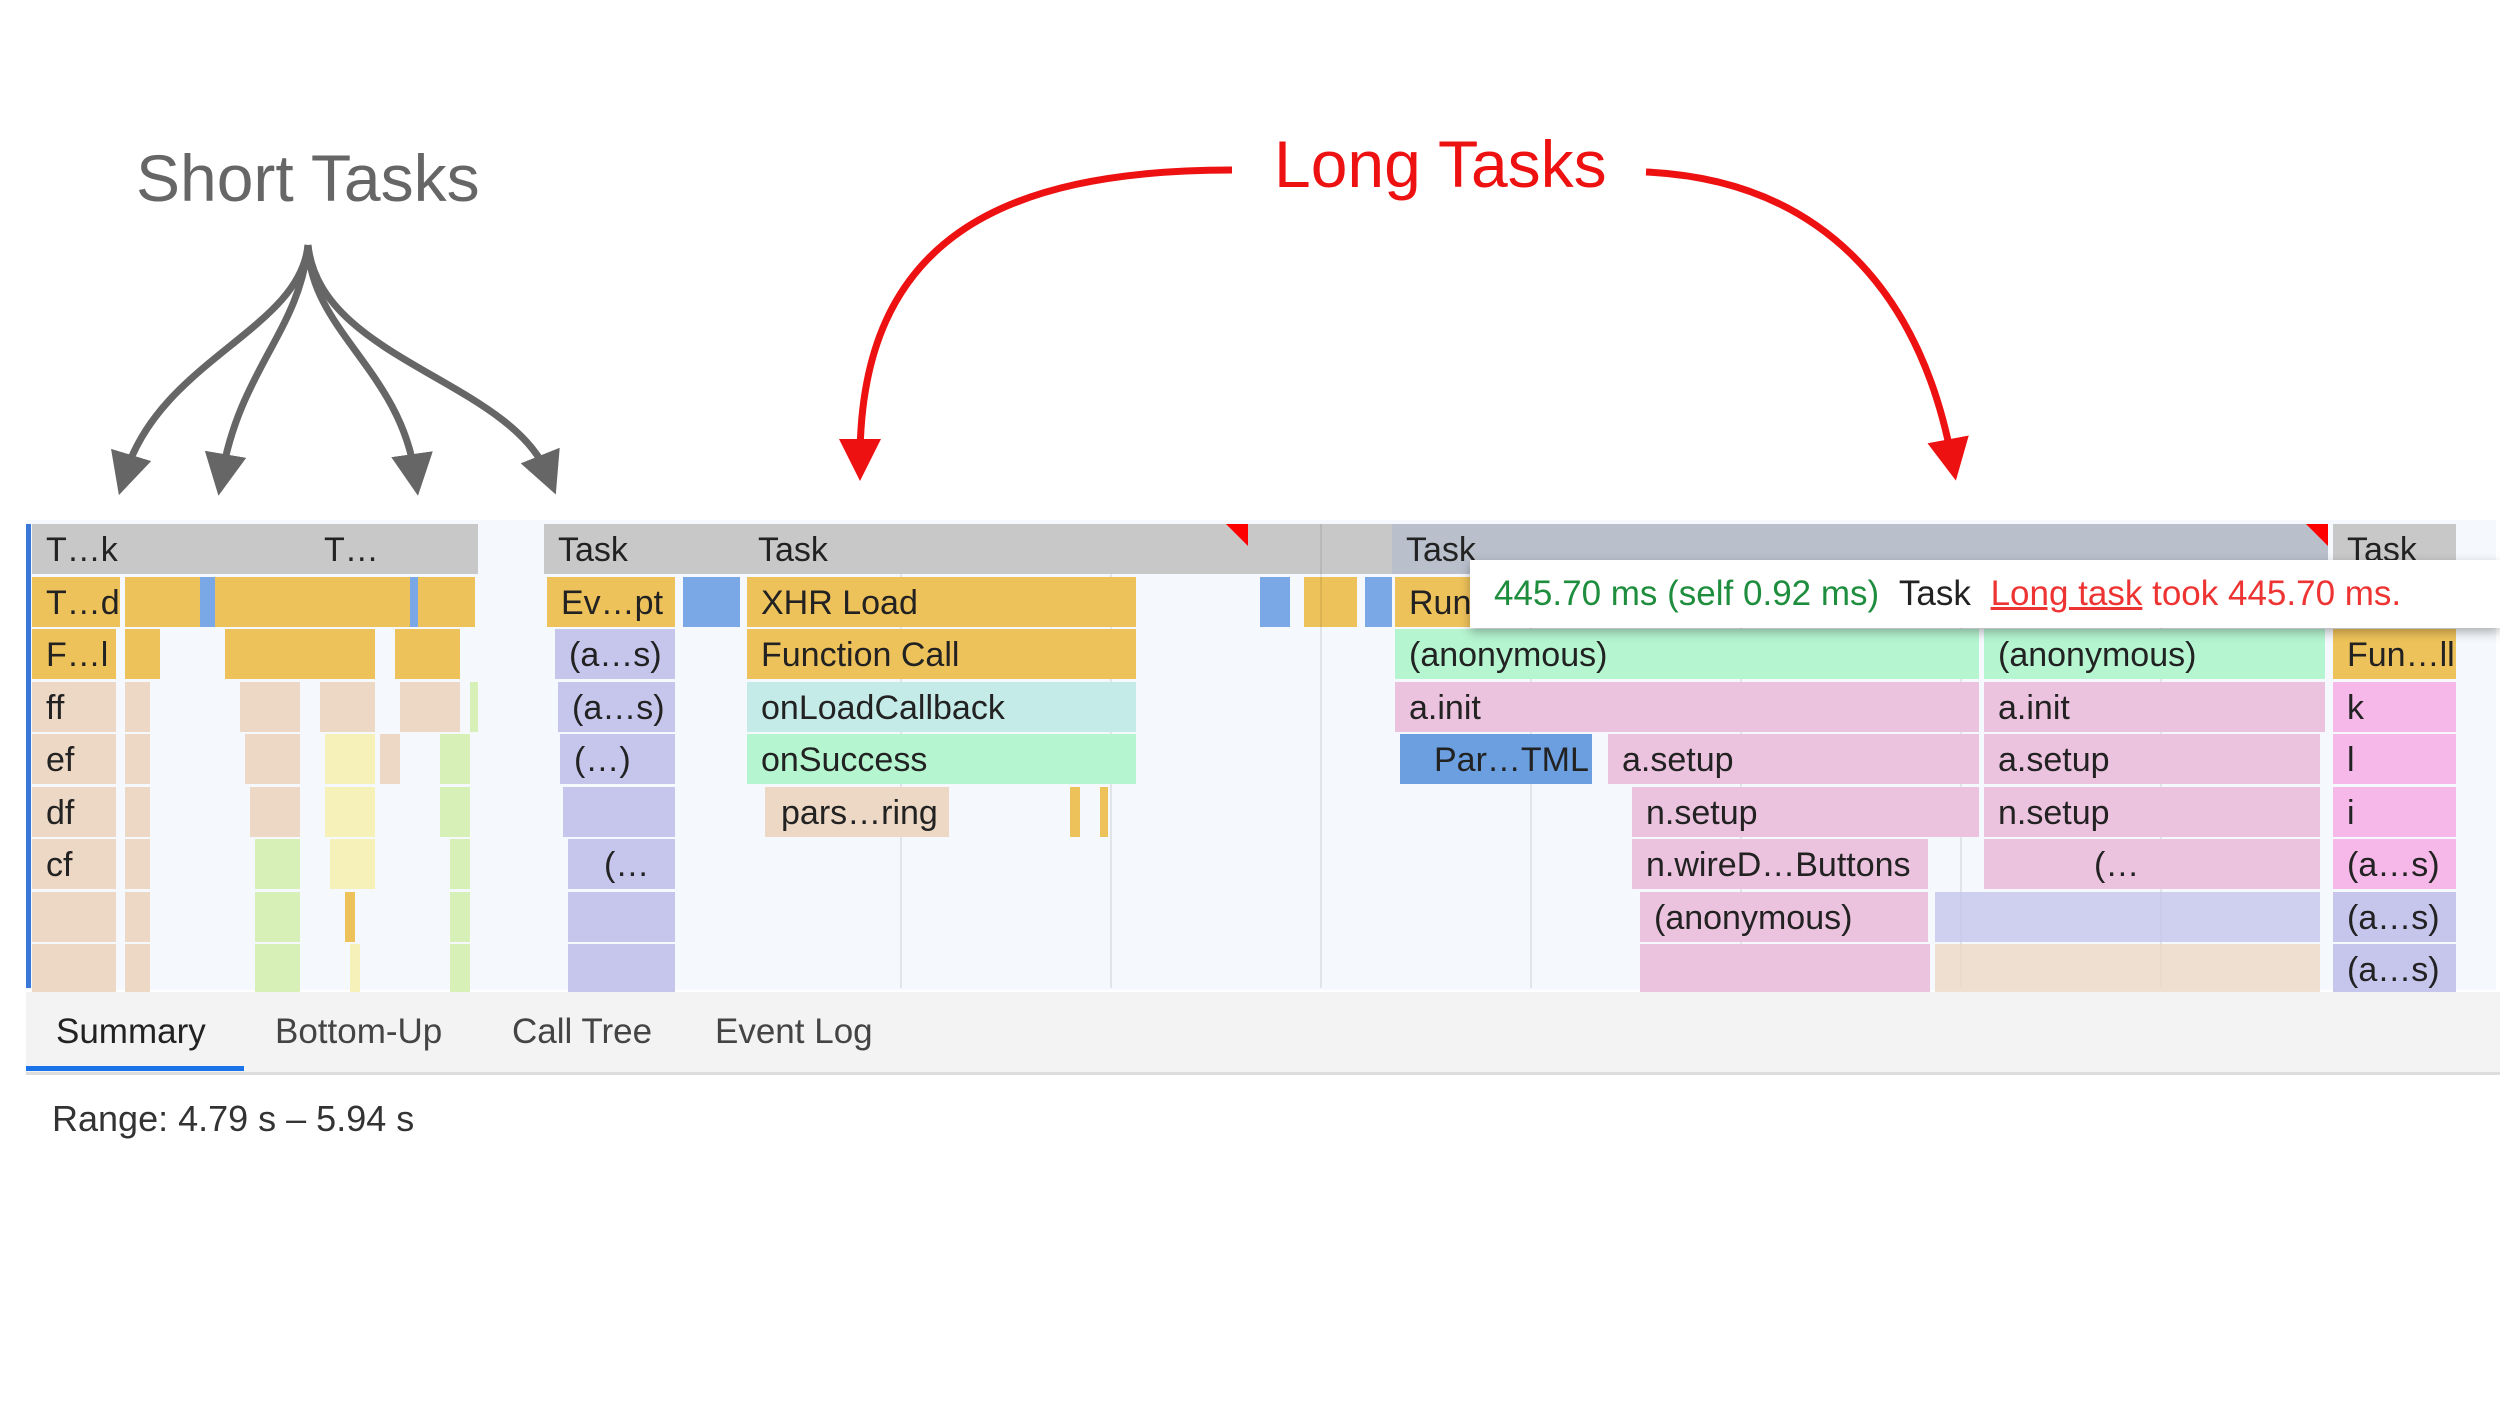  What do you see at coordinates (1807, 324) in the screenshot?
I see `long-arrow-right` at bounding box center [1807, 324].